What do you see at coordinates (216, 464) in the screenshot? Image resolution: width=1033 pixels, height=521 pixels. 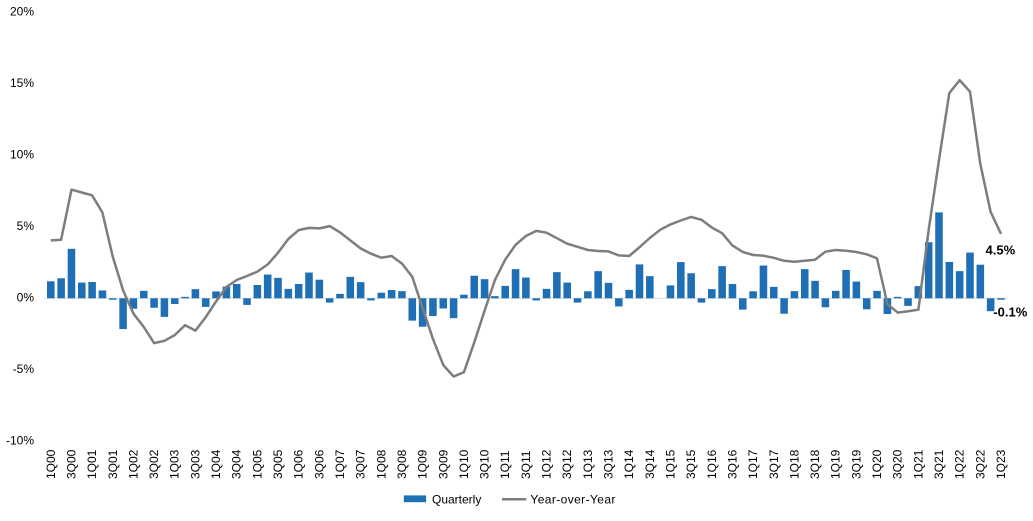 I see `svg-text: 1Q04` at bounding box center [216, 464].